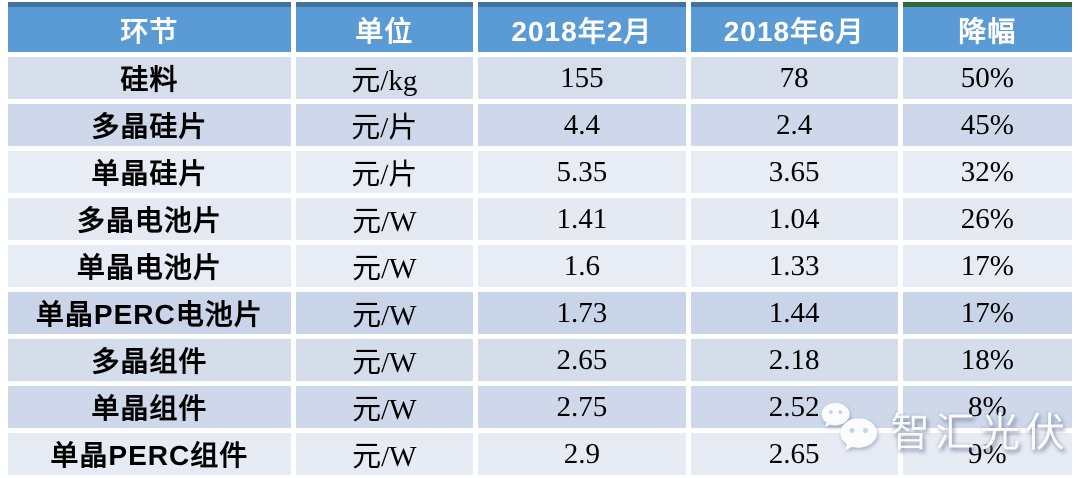 The height and width of the screenshot is (478, 1080). What do you see at coordinates (987, 407) in the screenshot?
I see `value-cell: 8%` at bounding box center [987, 407].